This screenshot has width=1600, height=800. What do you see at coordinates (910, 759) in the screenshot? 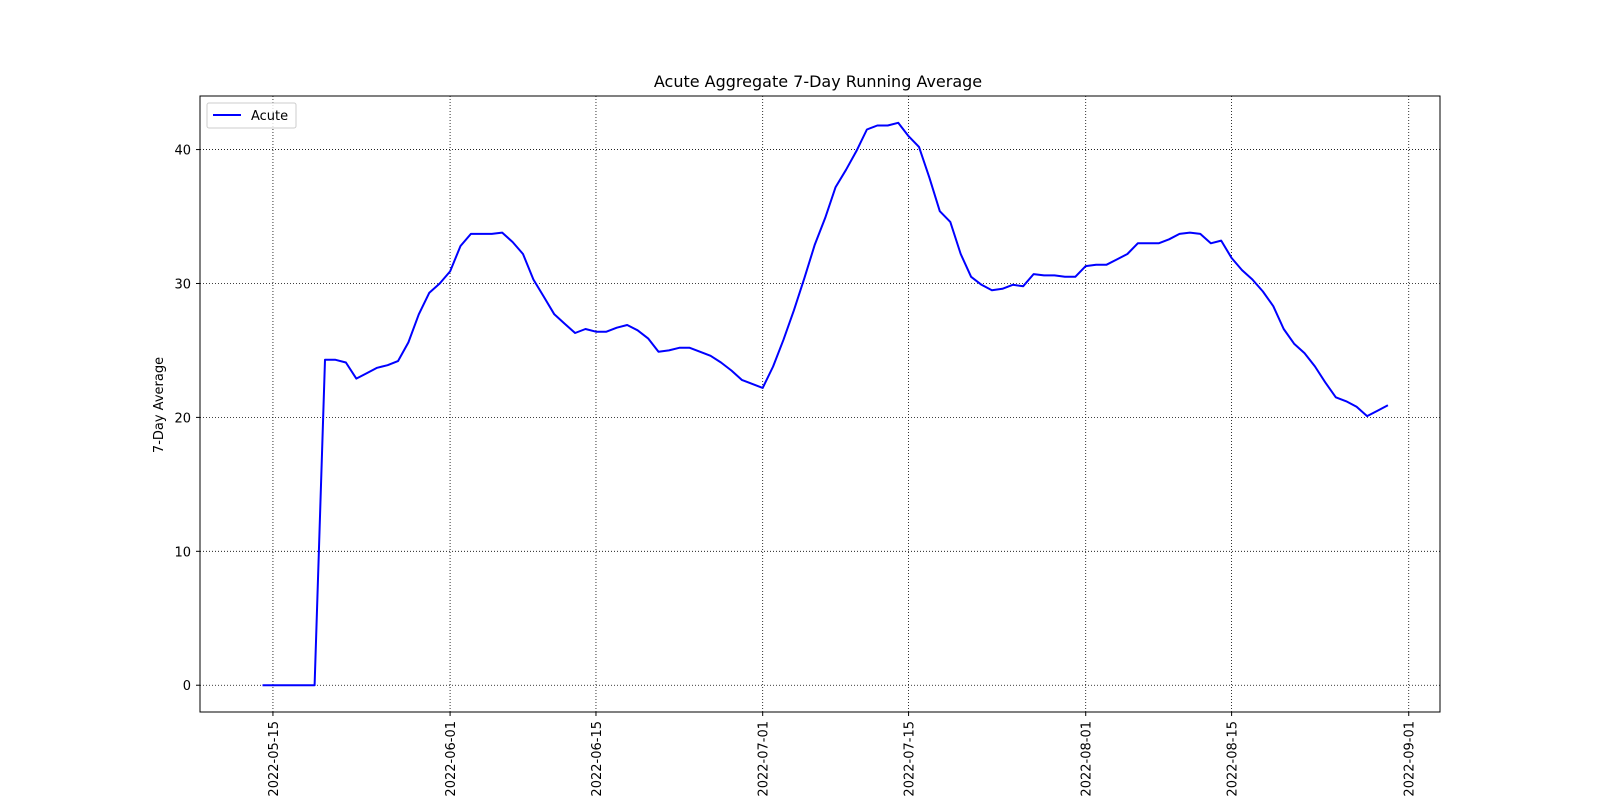
I see `x-tick-label: 2022-07-15` at bounding box center [910, 759].